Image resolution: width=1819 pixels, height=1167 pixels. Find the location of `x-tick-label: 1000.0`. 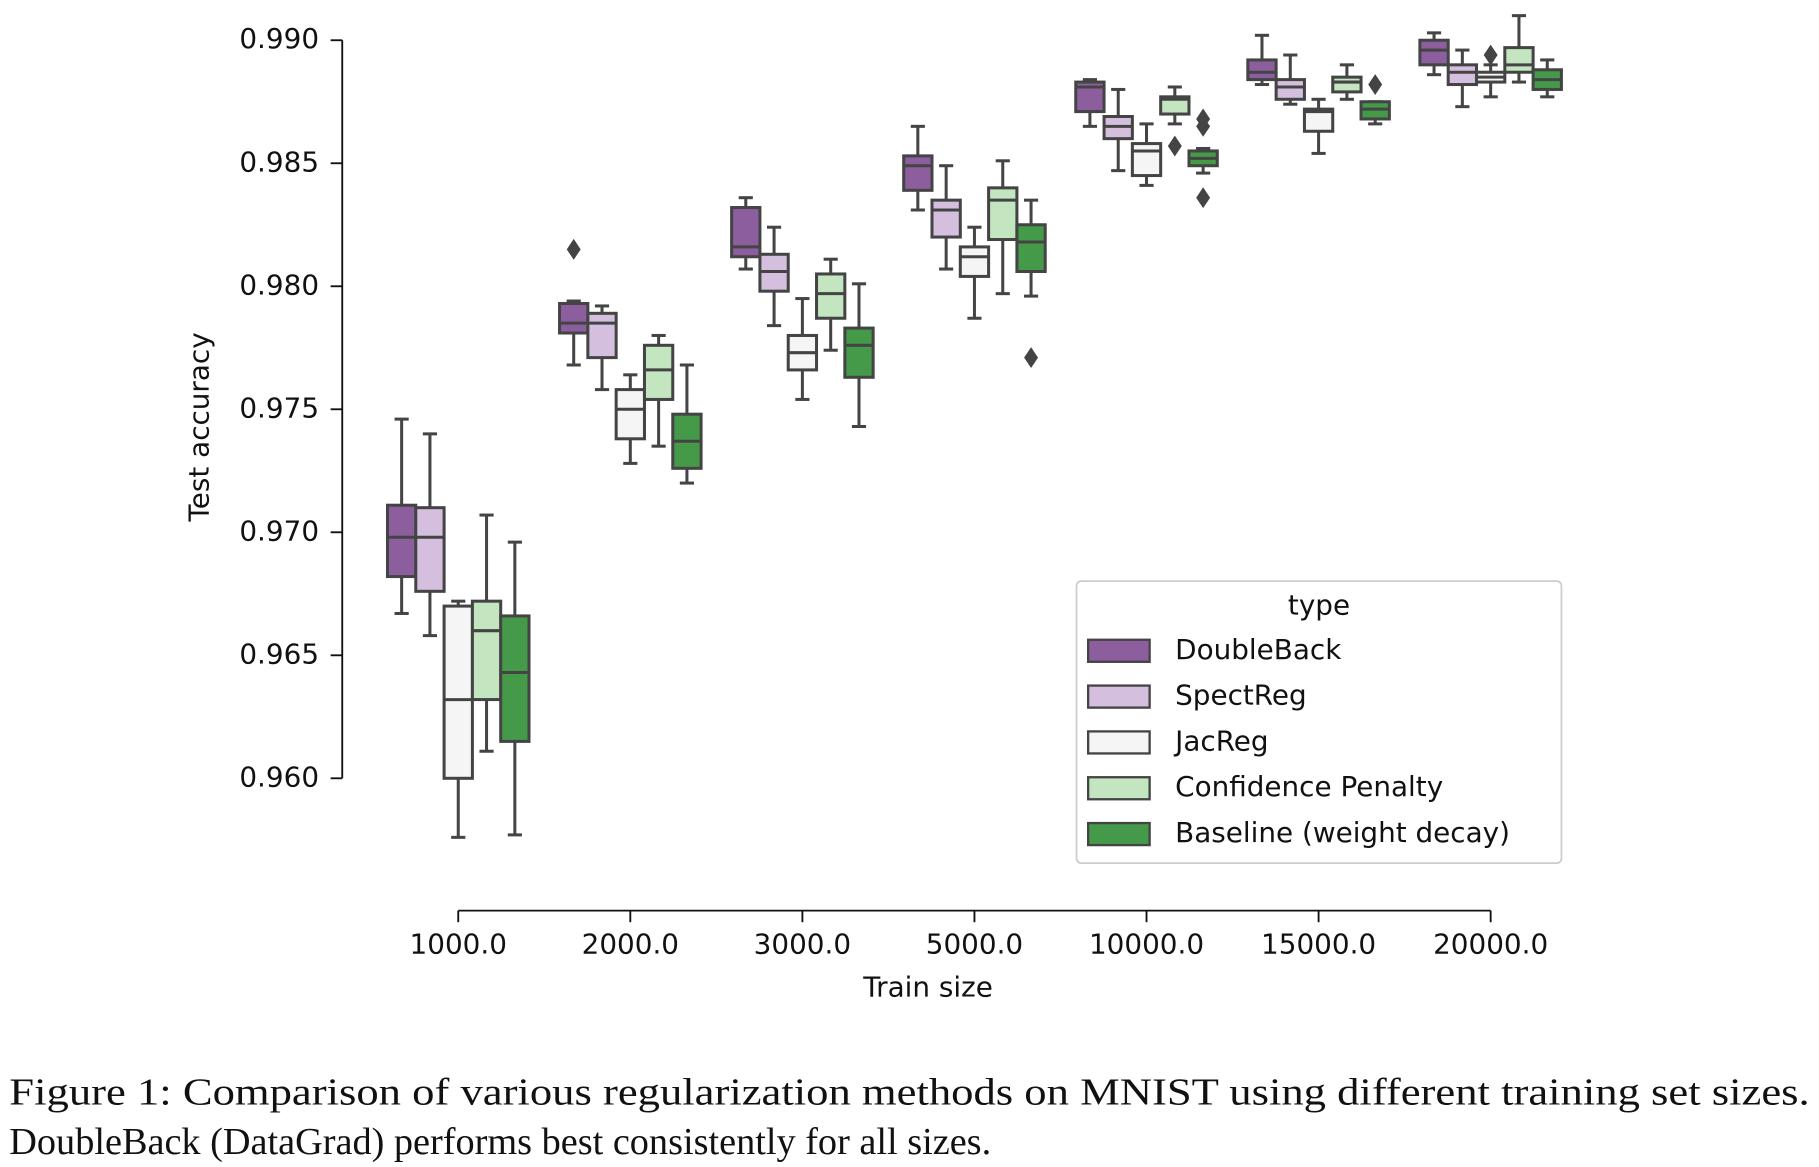

x-tick-label: 1000.0 is located at coordinates (458, 943).